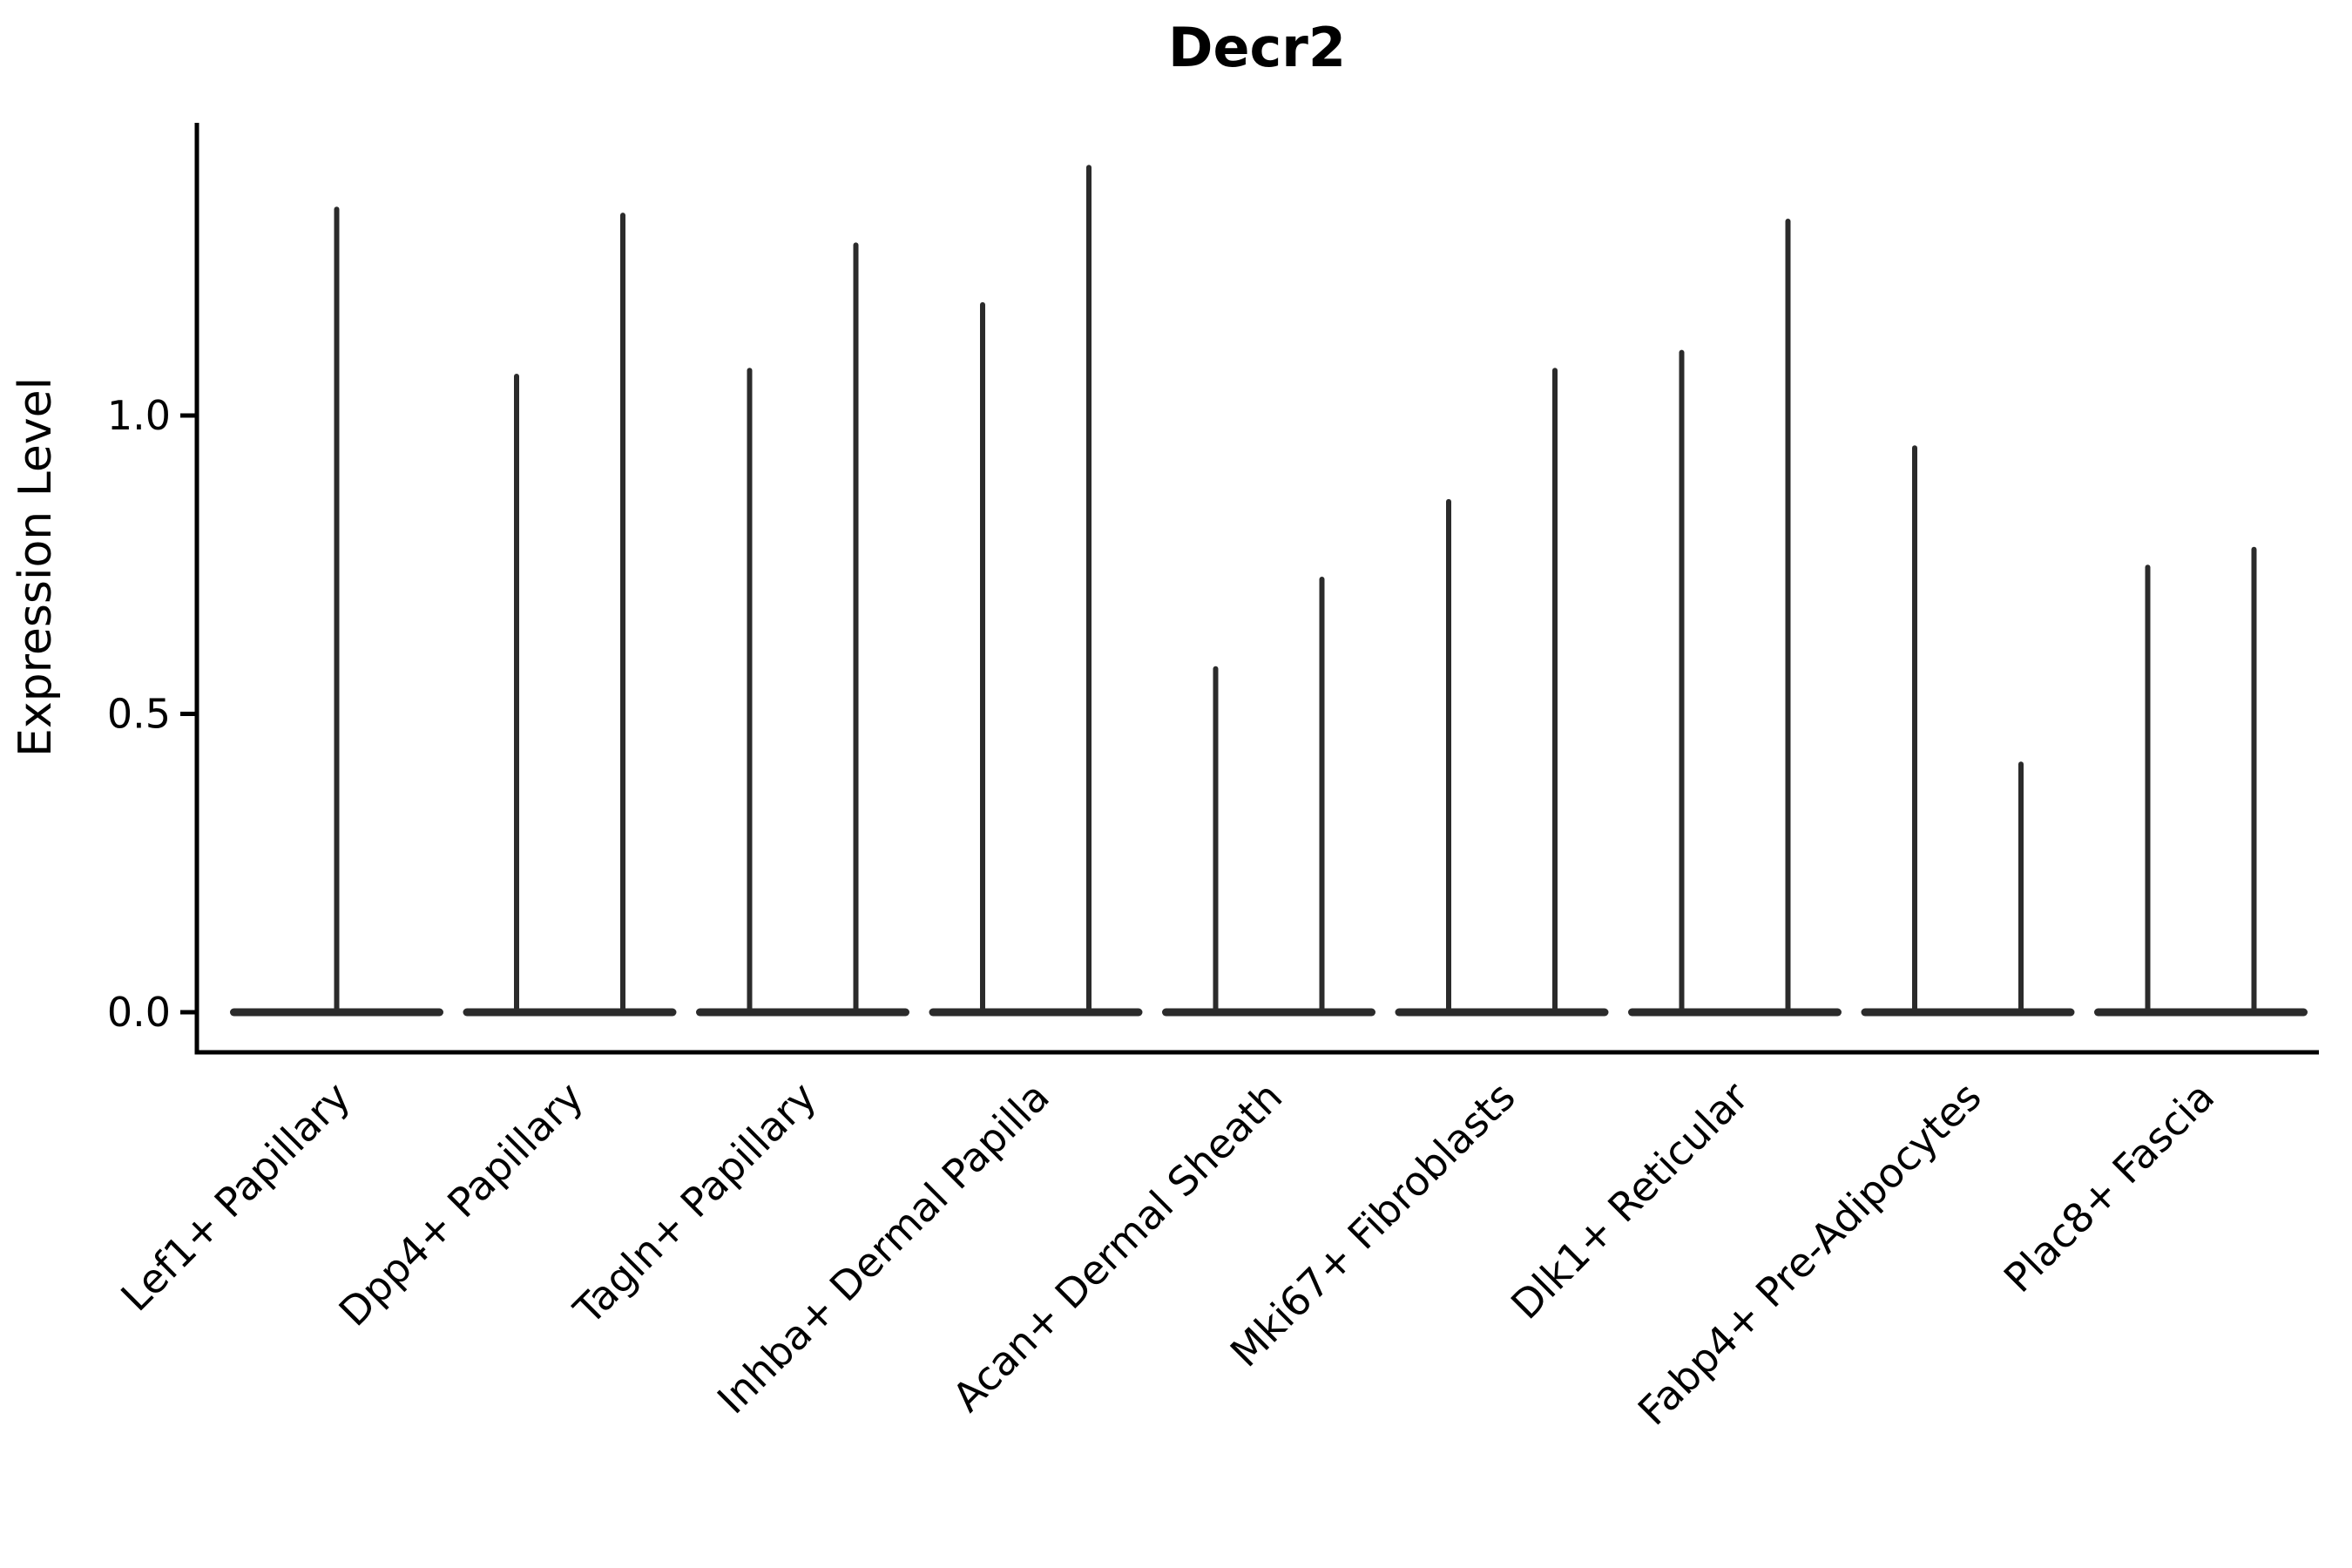 The height and width of the screenshot is (1568, 2352). What do you see at coordinates (36, 567) in the screenshot?
I see `y-axis-label: Expression Level` at bounding box center [36, 567].